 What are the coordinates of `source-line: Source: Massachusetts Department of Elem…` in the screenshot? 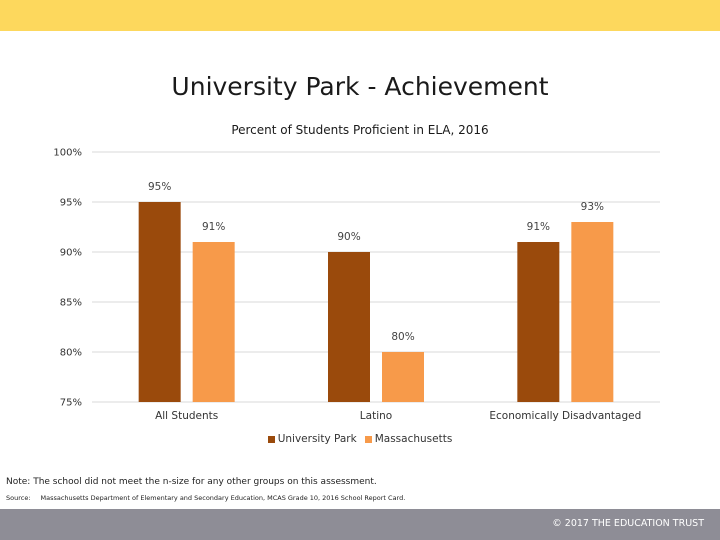 It's located at (205, 498).